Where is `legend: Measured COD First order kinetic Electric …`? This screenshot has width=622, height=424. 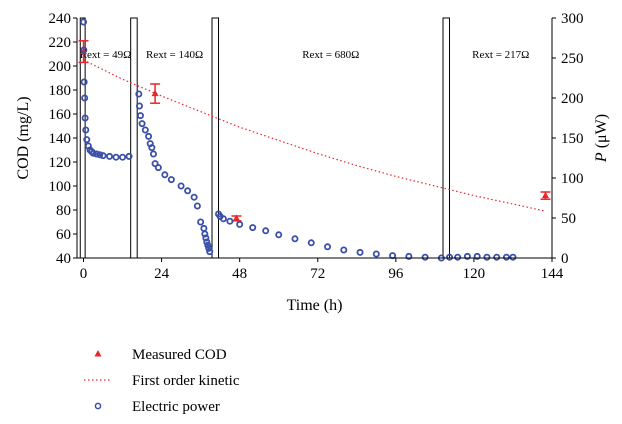 legend: Measured COD First order kinetic Electric … is located at coordinates (162, 381).